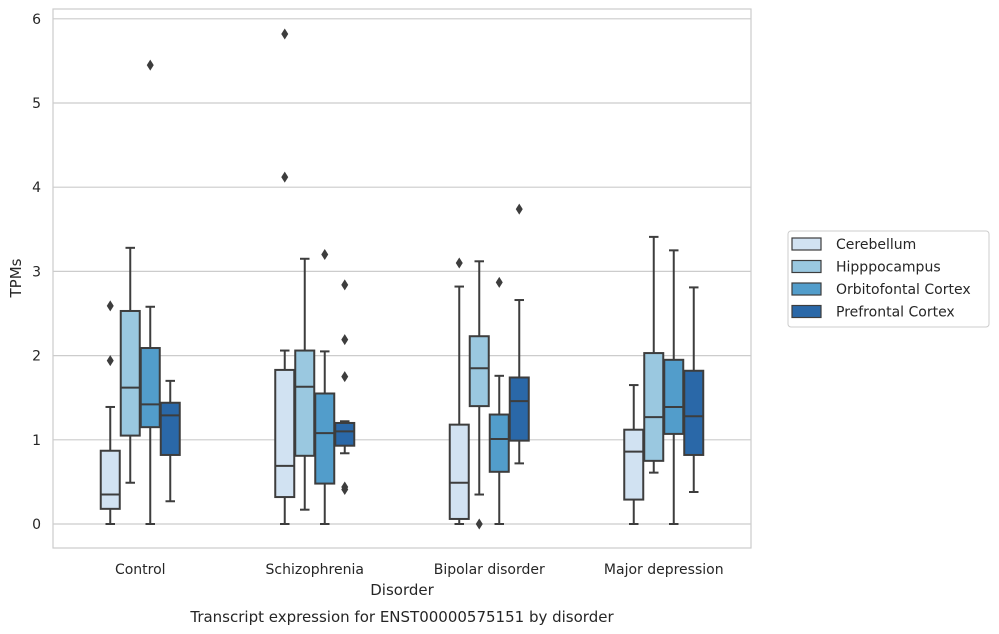 Image resolution: width=999 pixels, height=634 pixels. Describe the element at coordinates (903, 290) in the screenshot. I see `legend-label: Orbitofontal Cortex` at that location.